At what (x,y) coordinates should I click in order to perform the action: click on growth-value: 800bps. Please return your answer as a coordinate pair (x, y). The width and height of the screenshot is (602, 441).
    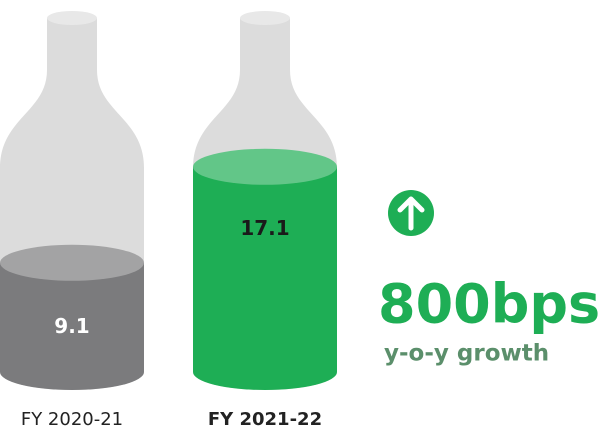
    Looking at the image, I should click on (489, 304).